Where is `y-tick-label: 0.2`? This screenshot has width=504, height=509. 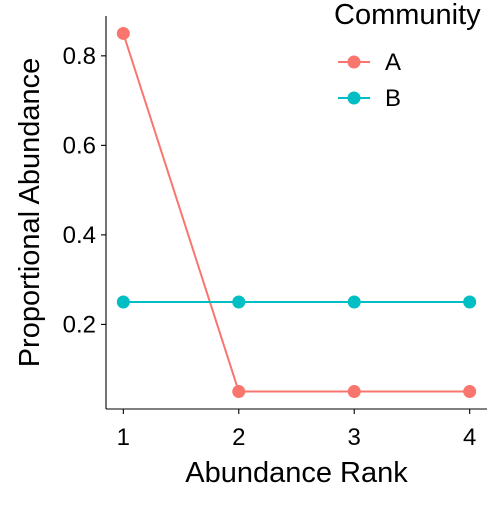
y-tick-label: 0.2 is located at coordinates (79, 324).